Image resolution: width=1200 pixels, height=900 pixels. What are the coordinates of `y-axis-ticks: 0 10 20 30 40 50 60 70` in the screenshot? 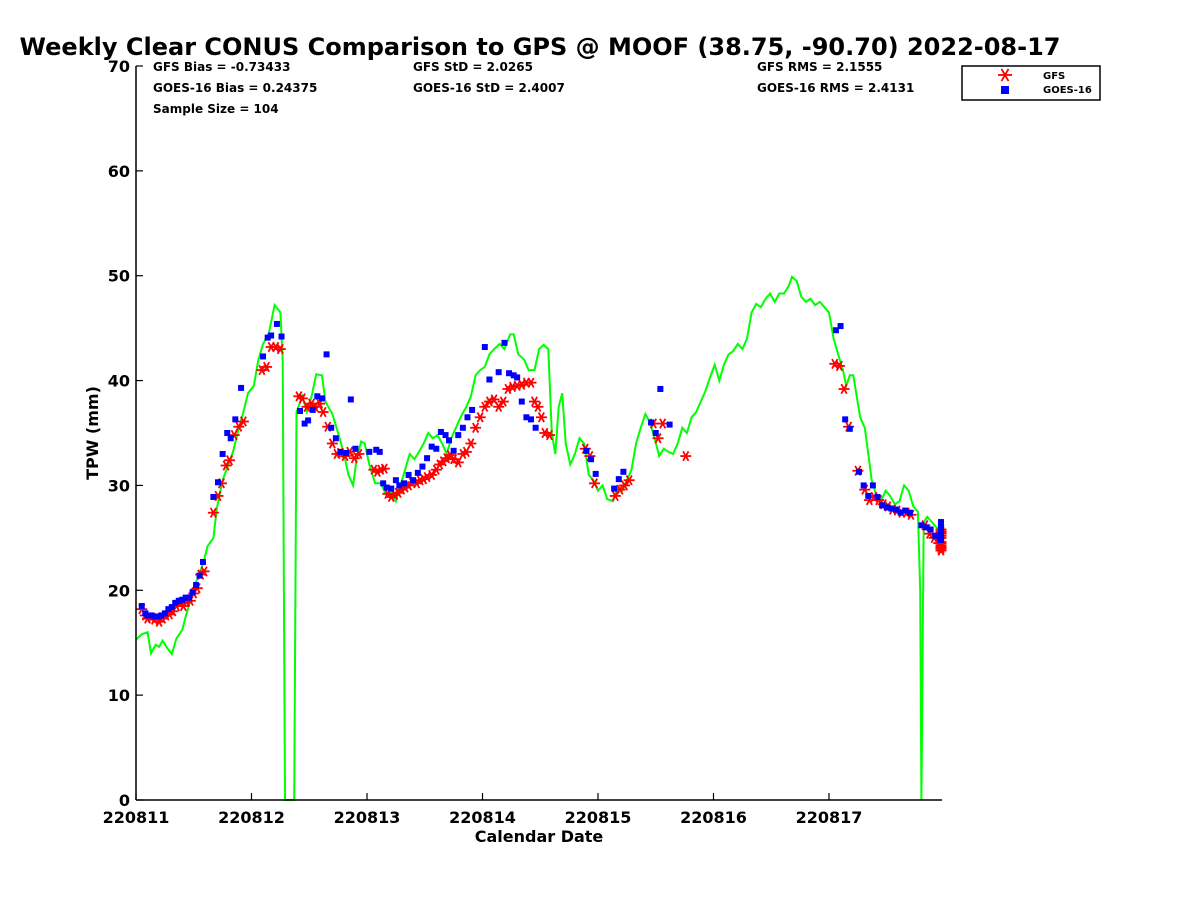 It's located at (125, 433).